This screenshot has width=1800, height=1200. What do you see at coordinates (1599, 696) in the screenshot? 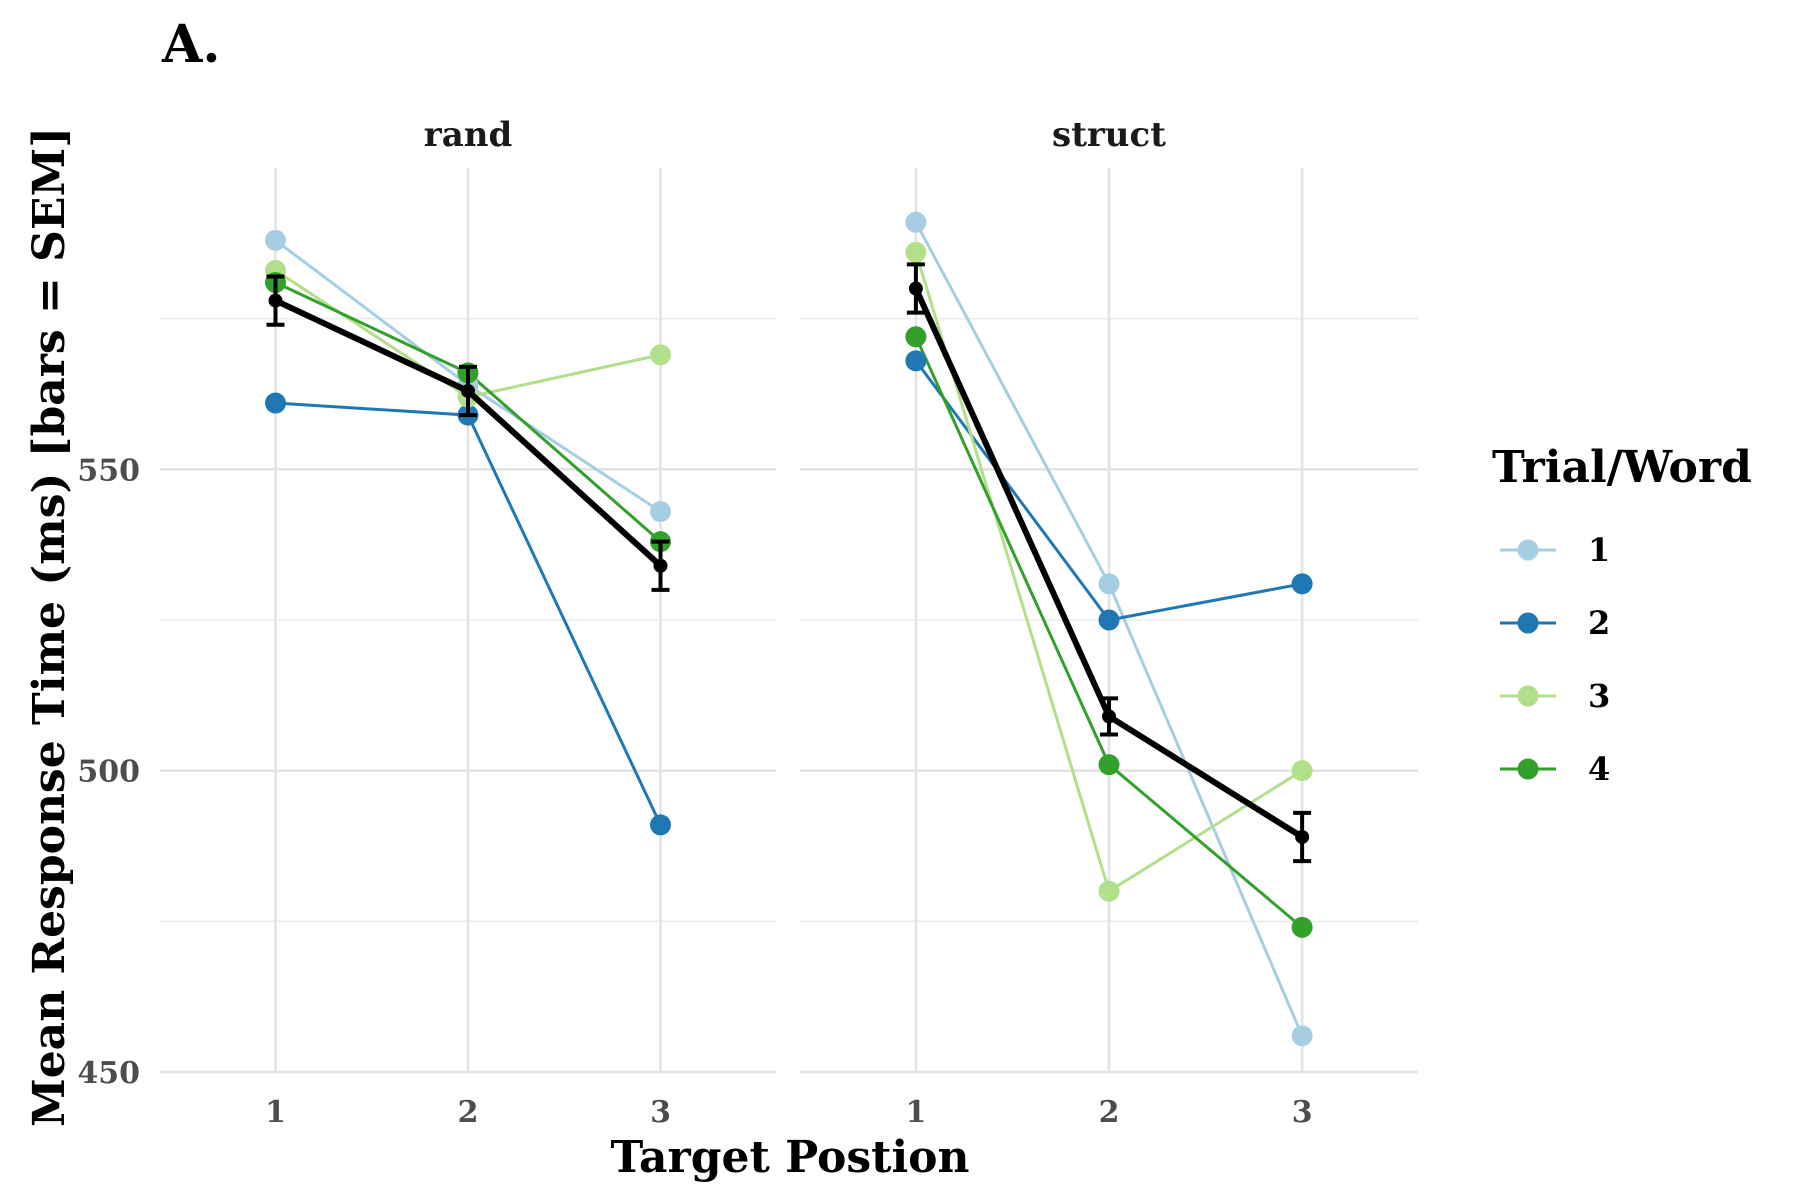
I see `legend-label: 3` at bounding box center [1599, 696].